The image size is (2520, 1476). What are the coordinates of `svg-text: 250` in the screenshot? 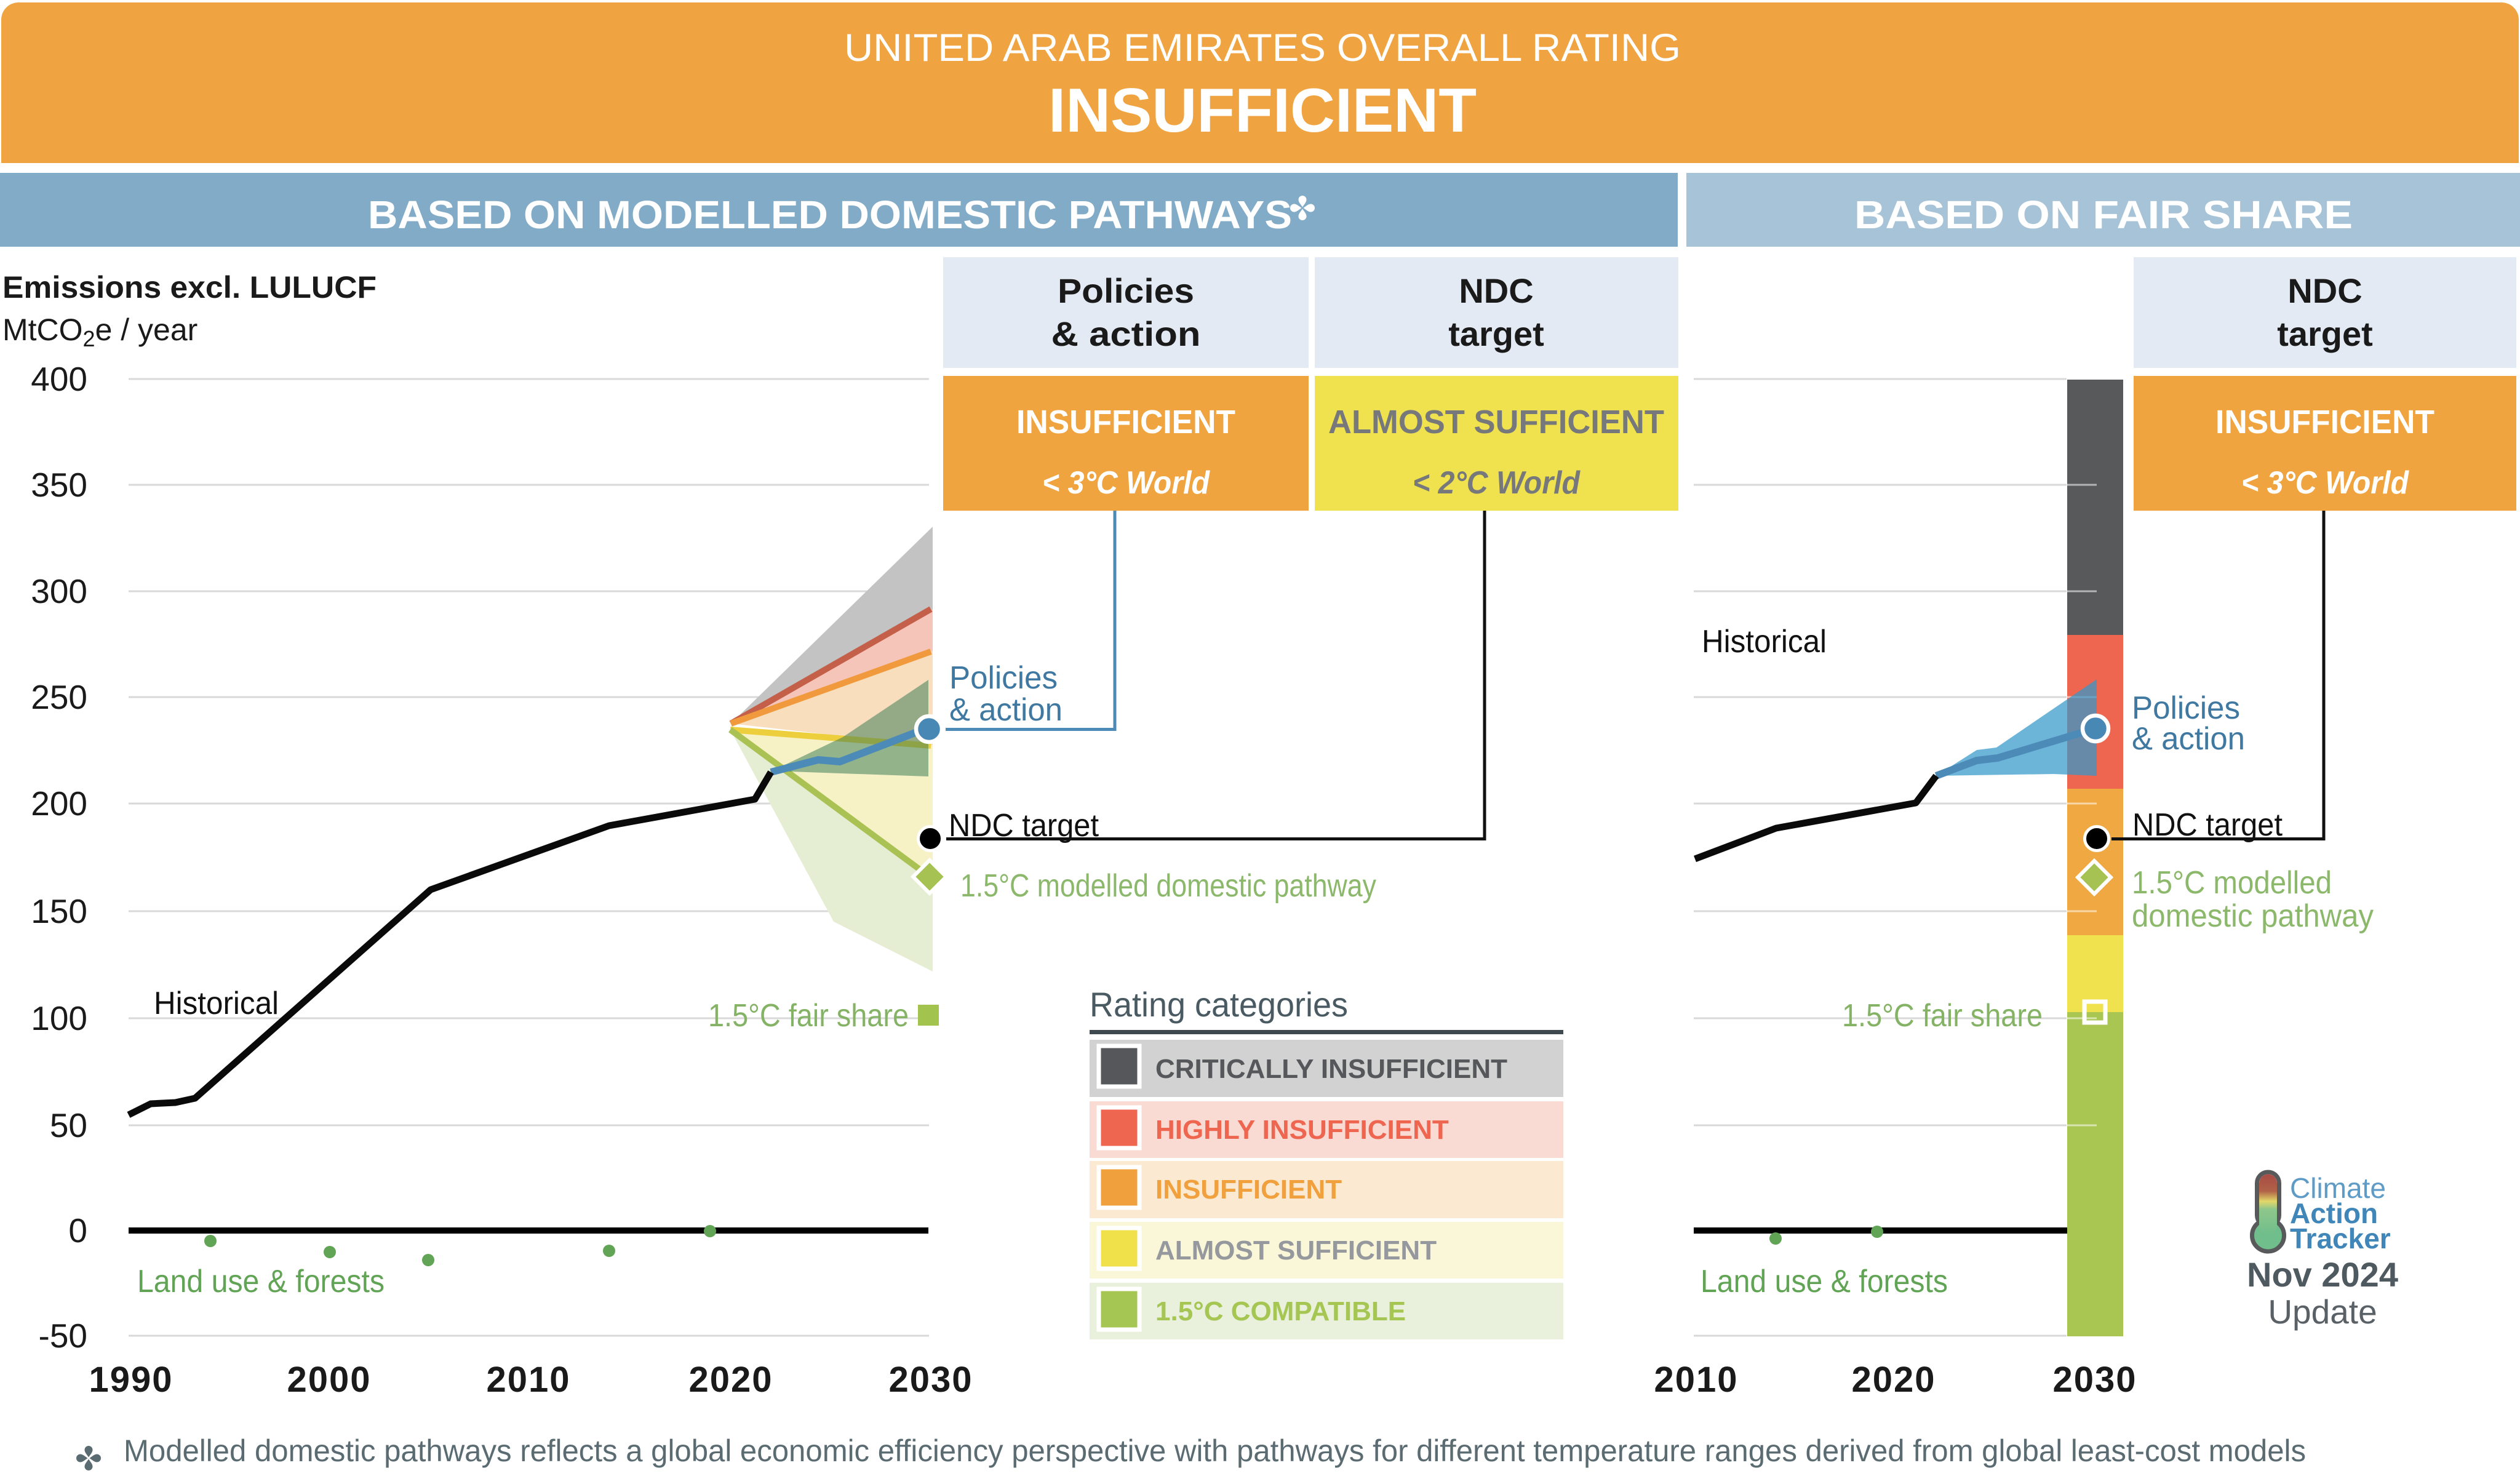 It's located at (59, 697).